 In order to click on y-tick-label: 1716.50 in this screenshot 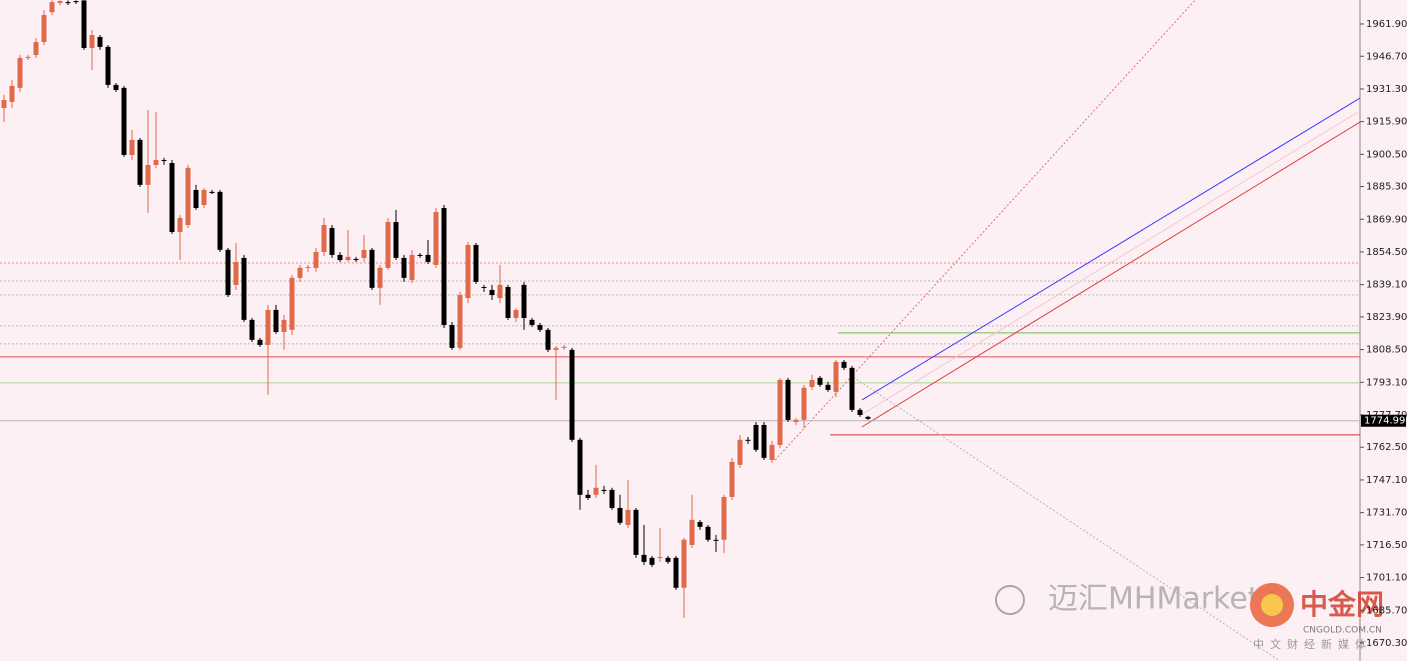, I will do `click(1386, 545)`.